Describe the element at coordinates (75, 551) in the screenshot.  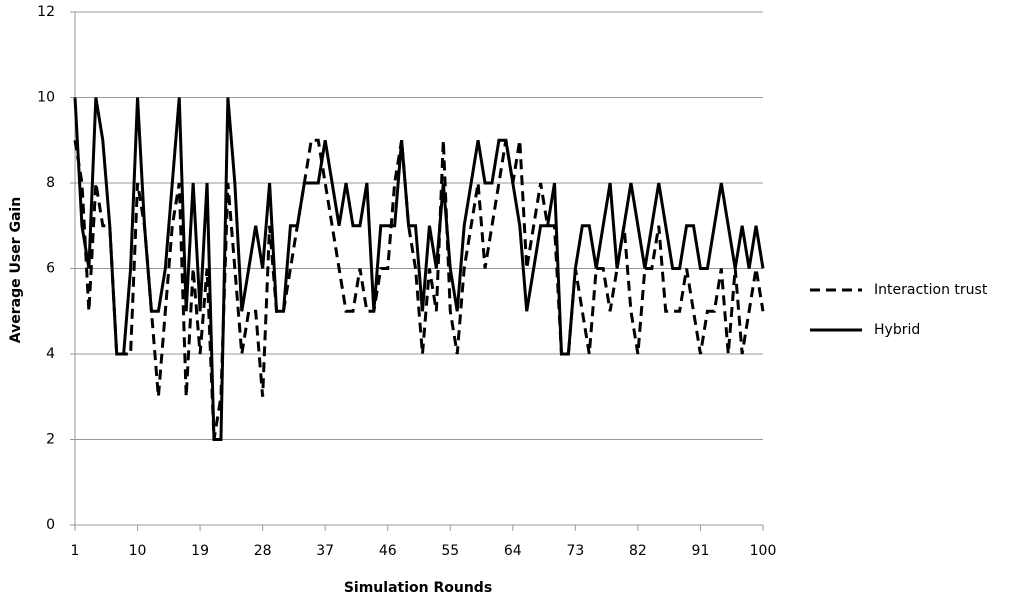
I see `x-tick-label: 1` at that location.